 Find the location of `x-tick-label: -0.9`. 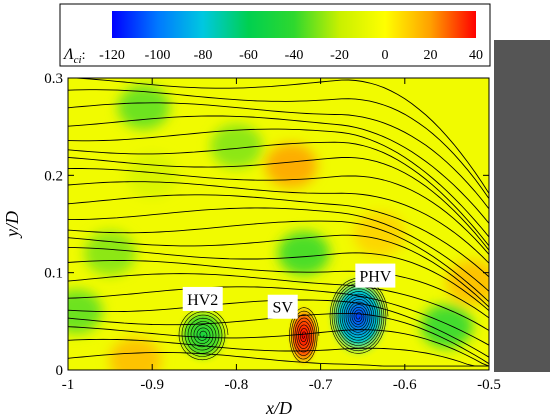

x-tick-label: -0.9 is located at coordinates (152, 385).